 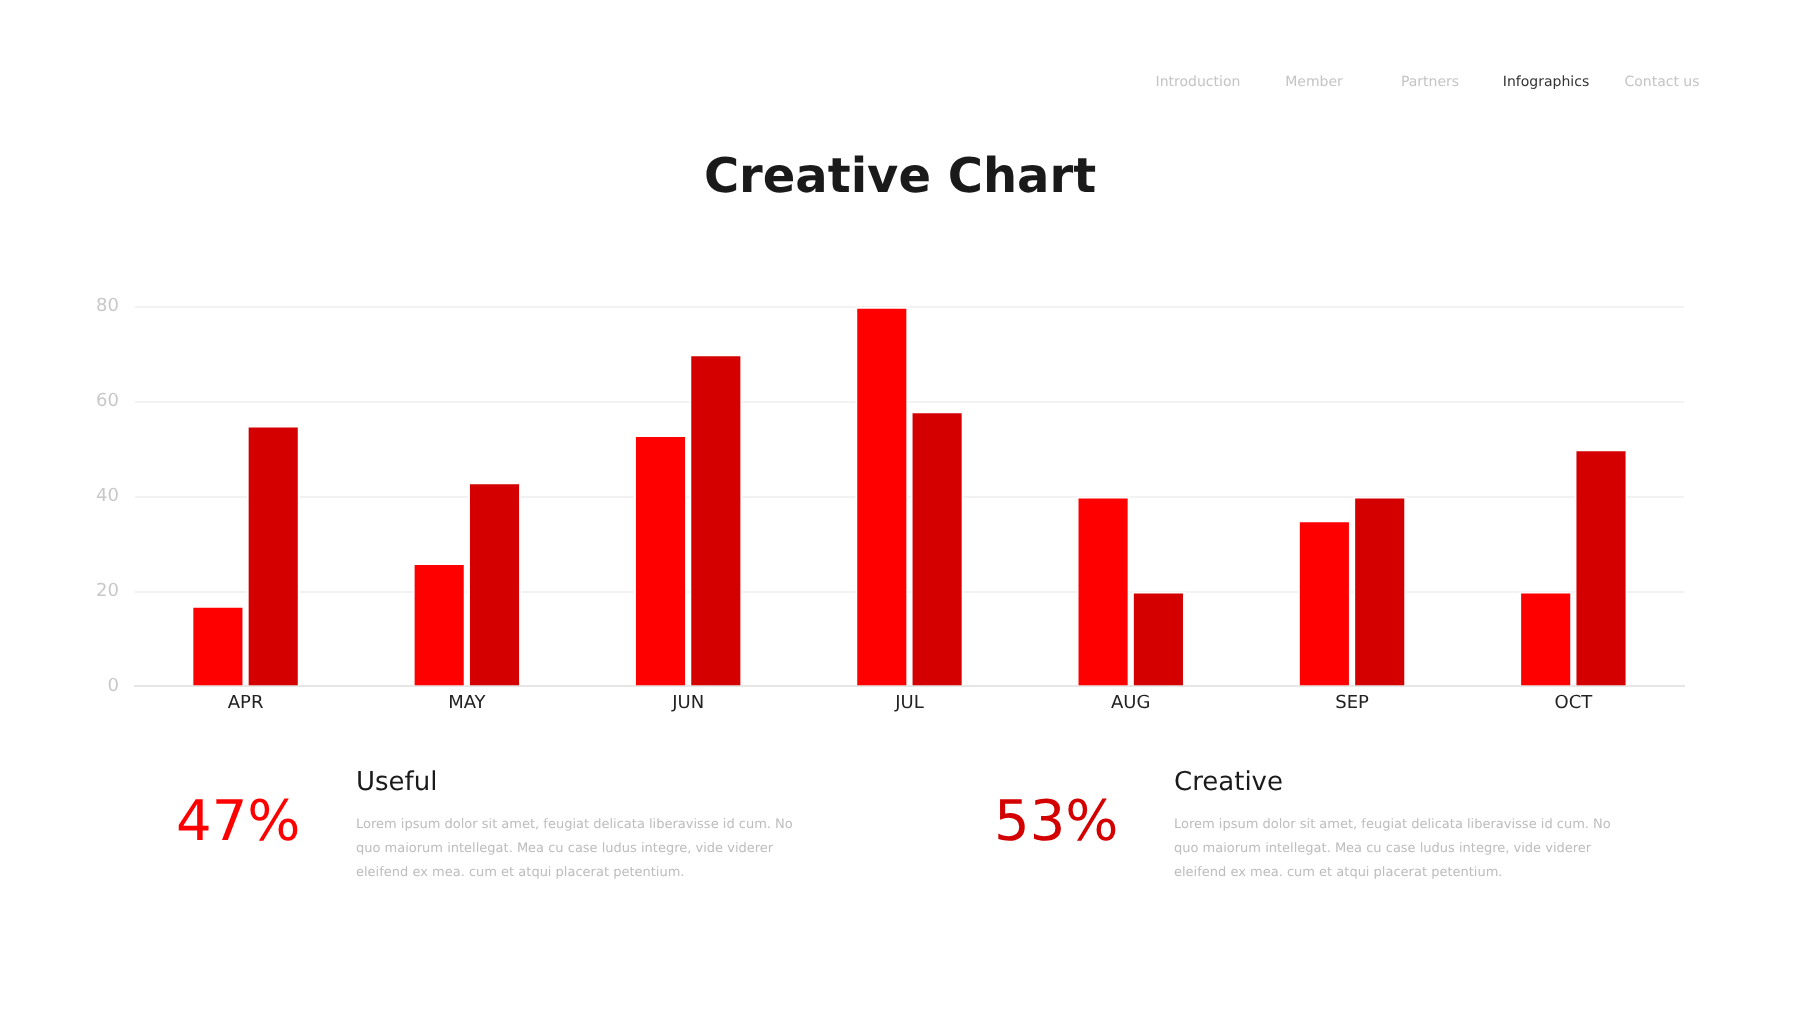 I want to click on x-tick-label: JUN, so click(x=687, y=703).